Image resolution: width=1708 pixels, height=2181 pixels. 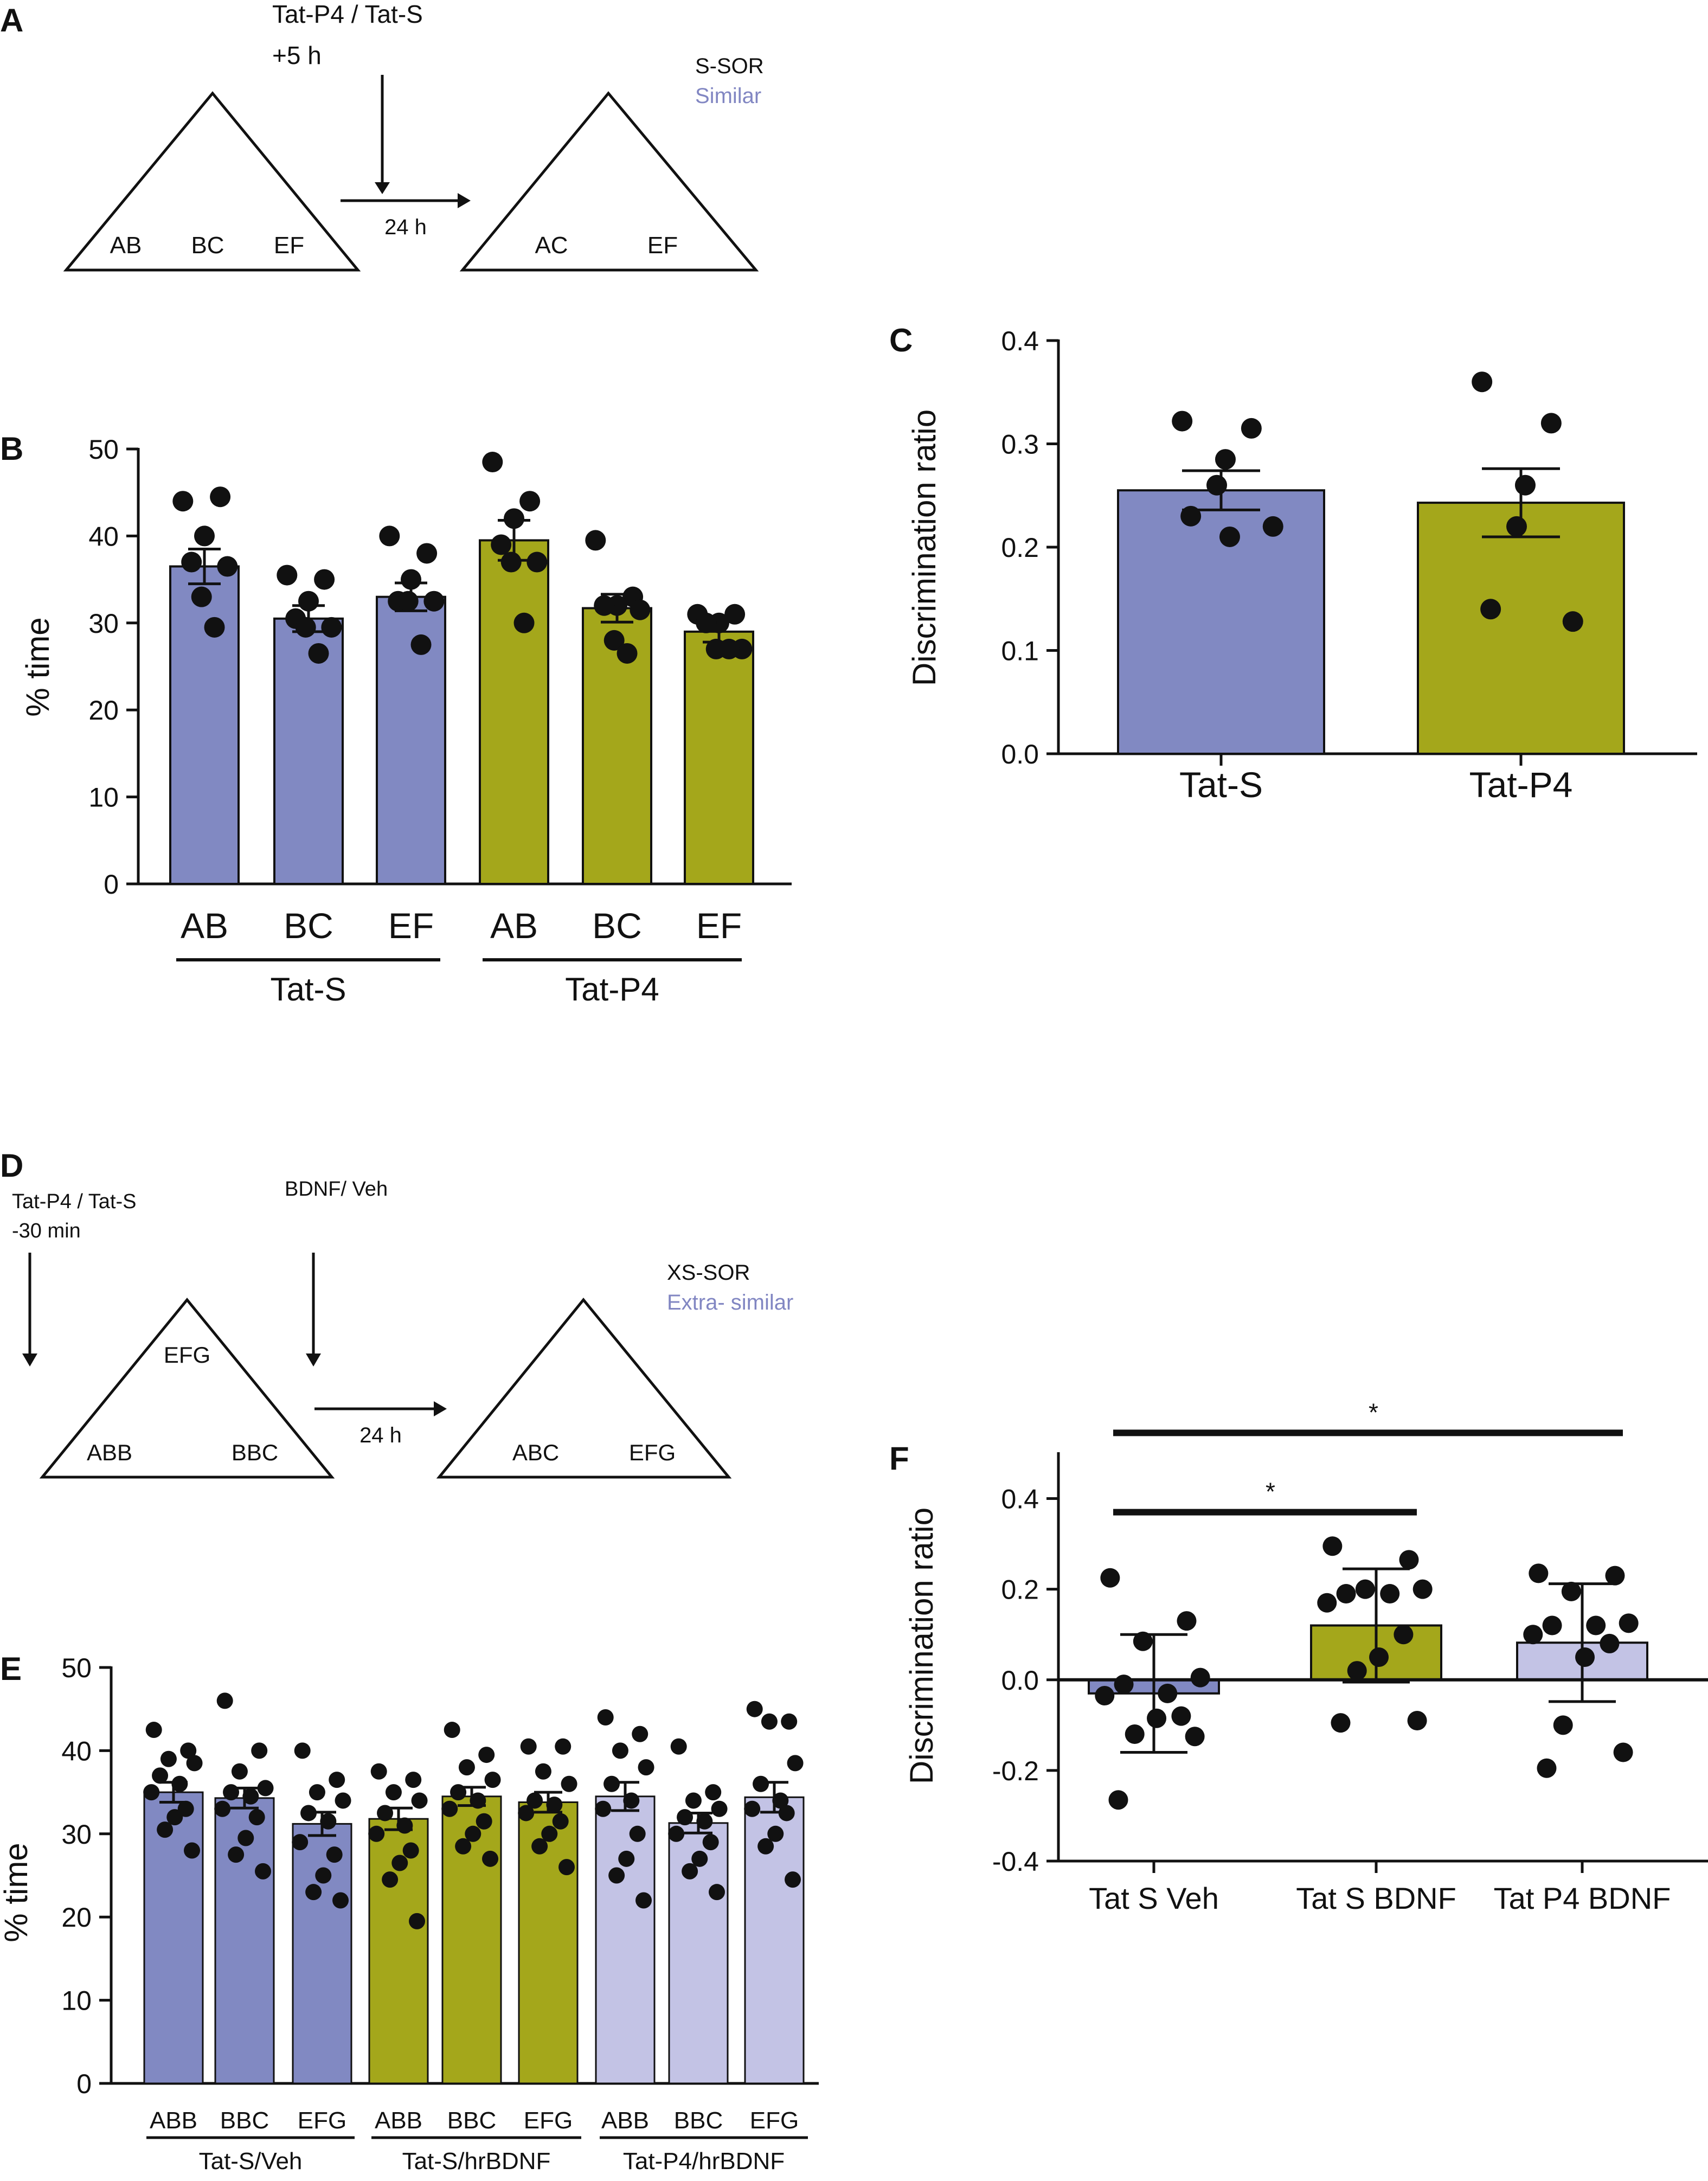 I want to click on panel-d-second-drug-label: BDNF/ Veh, so click(x=337, y=1189).